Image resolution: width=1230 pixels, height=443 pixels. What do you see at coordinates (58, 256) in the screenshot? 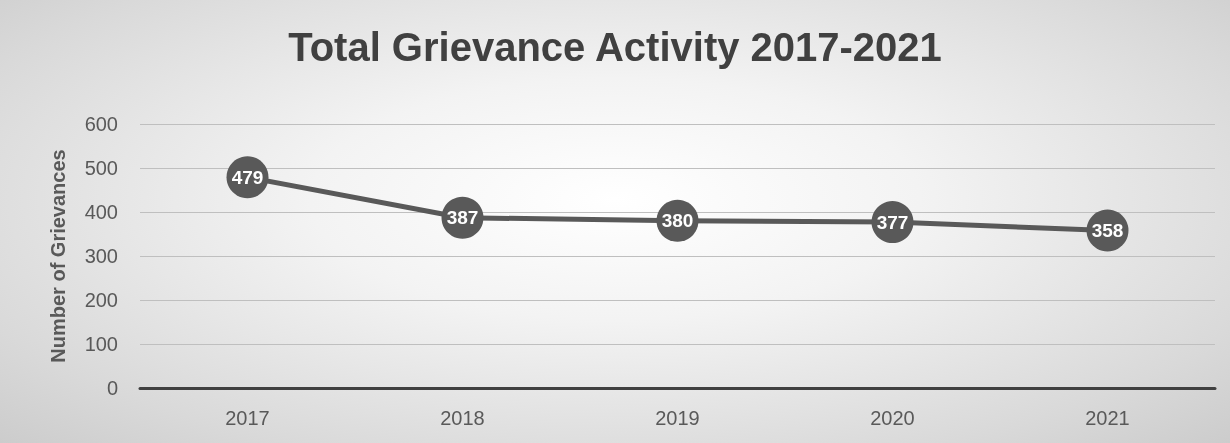
I see `y-axis-title: Number of Grievances` at bounding box center [58, 256].